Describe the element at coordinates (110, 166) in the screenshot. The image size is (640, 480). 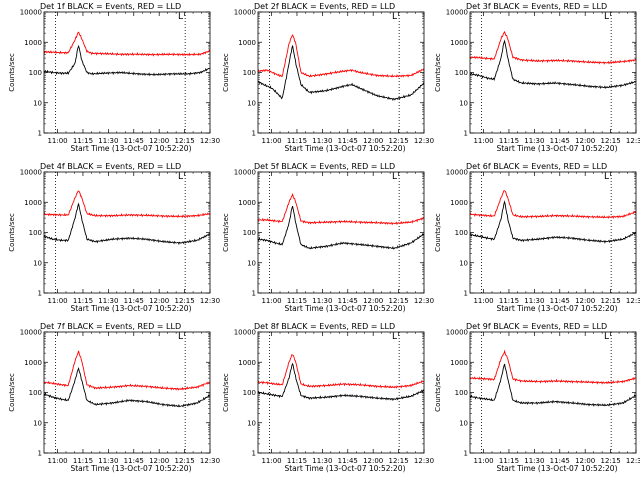
I see `chart-title: Det 4f BLACK = Events, RED = LLD` at that location.